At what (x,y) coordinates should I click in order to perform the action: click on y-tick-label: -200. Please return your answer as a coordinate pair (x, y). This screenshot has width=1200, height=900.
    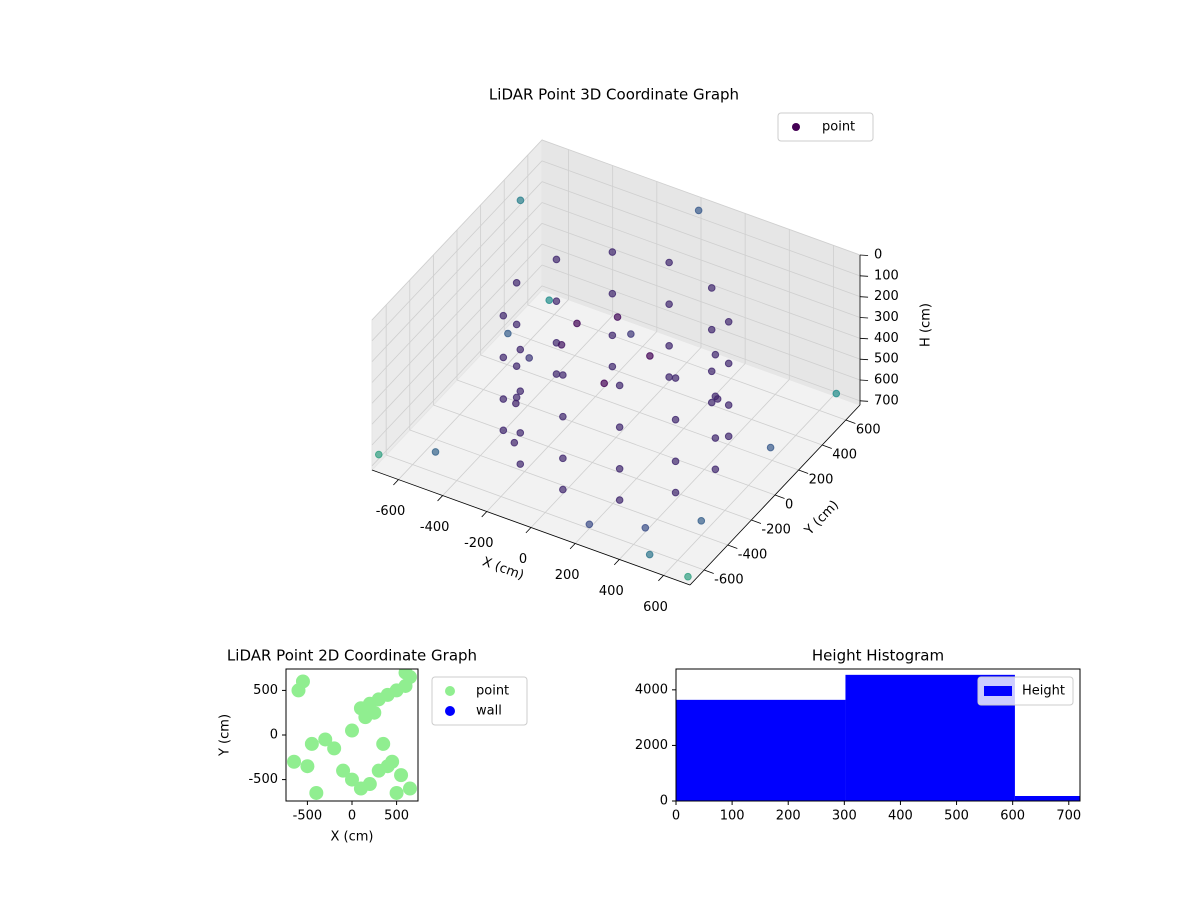
    Looking at the image, I should click on (776, 530).